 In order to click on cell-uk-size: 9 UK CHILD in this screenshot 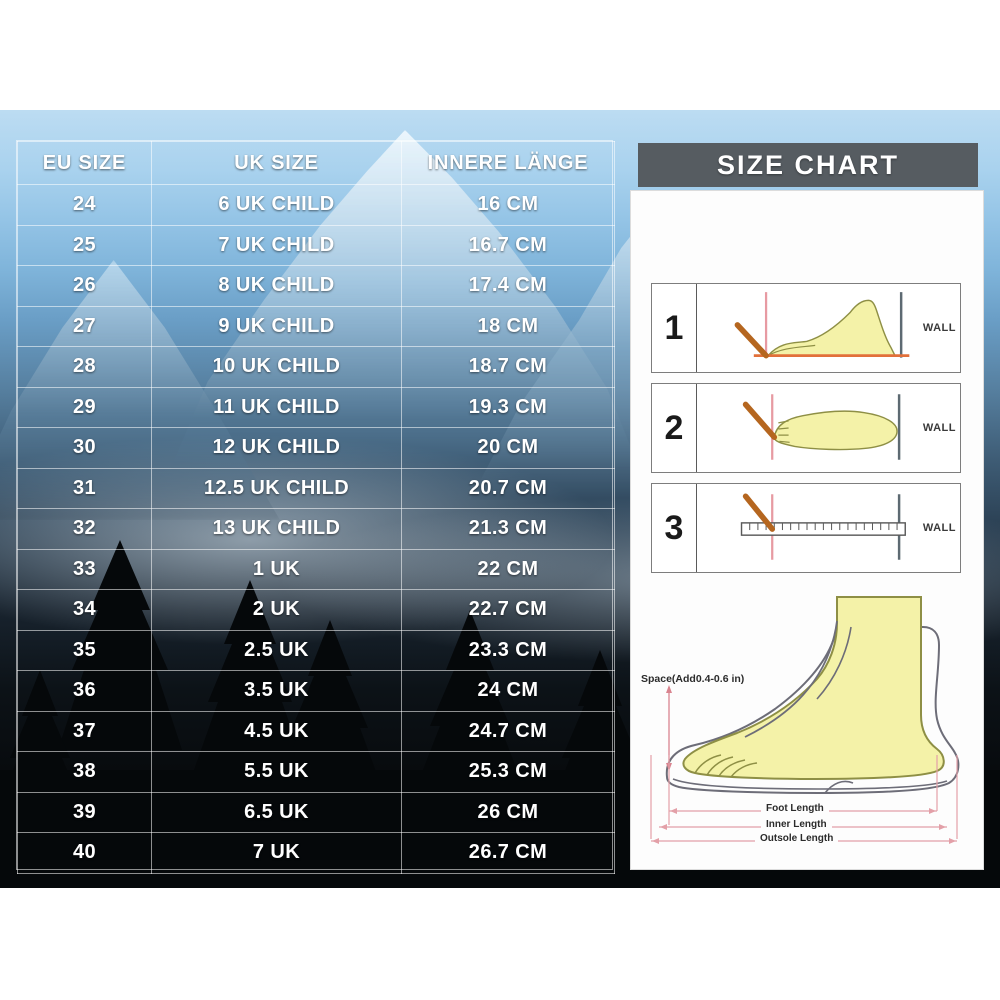, I will do `click(276, 326)`.